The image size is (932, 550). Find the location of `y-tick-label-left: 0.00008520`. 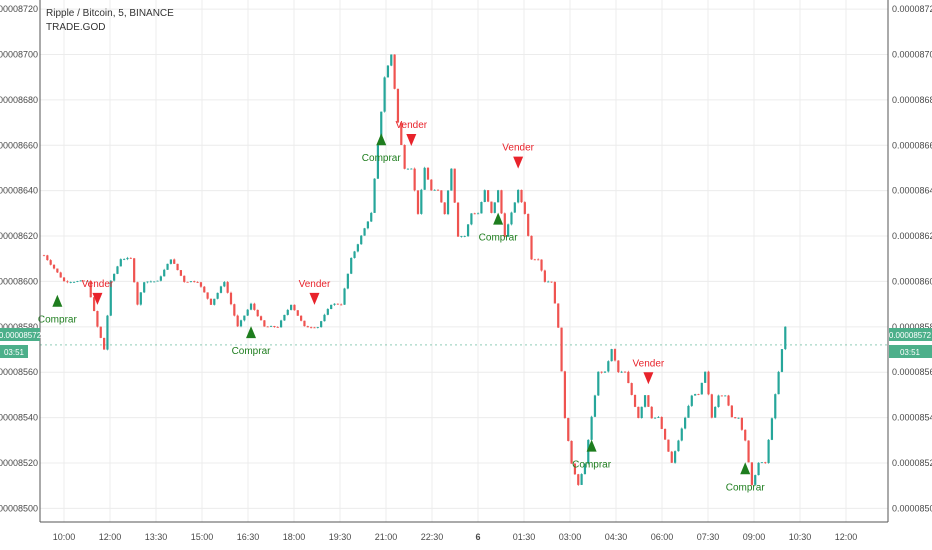

y-tick-label-left: 0.00008520 is located at coordinates (19, 463).